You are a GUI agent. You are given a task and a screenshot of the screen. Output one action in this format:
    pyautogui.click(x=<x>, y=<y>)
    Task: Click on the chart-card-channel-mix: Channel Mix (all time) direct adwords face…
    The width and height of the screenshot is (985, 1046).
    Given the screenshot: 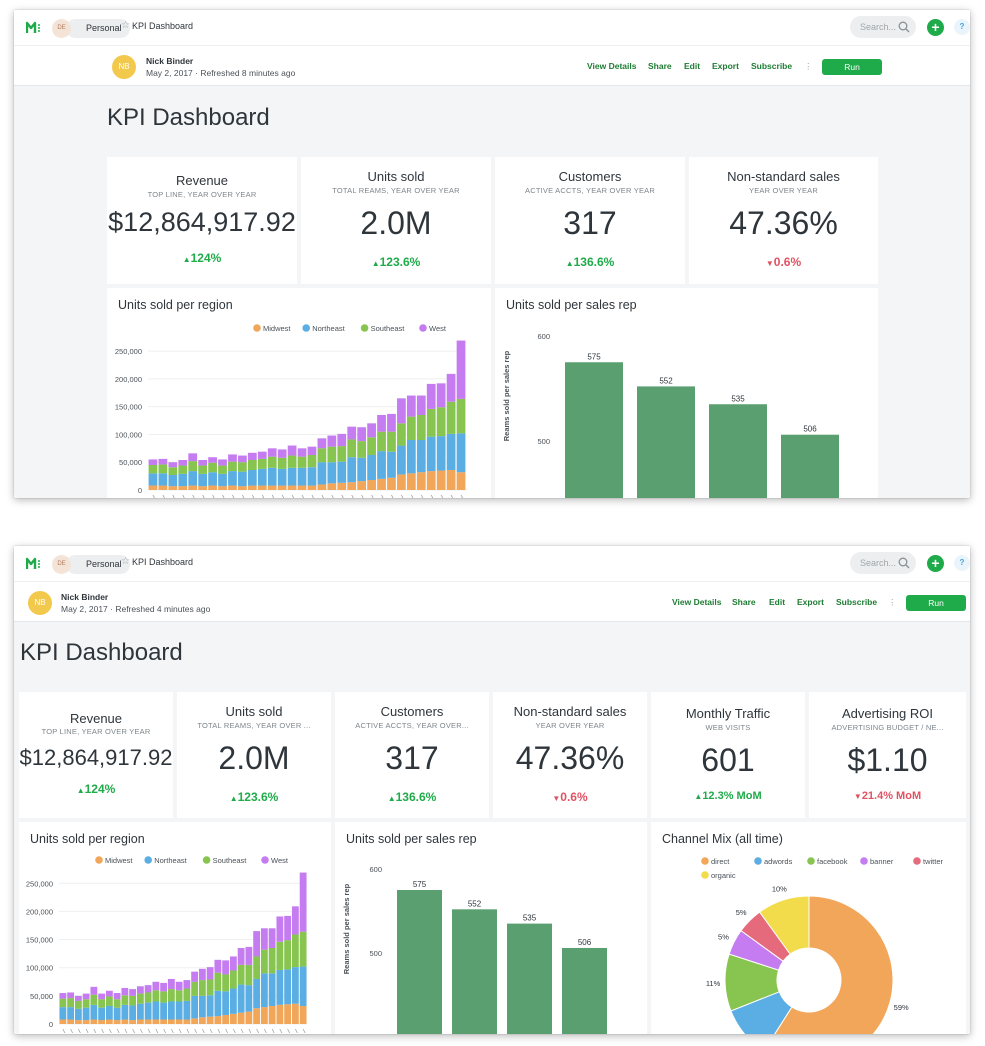 What is the action you would take?
    pyautogui.click(x=808, y=928)
    